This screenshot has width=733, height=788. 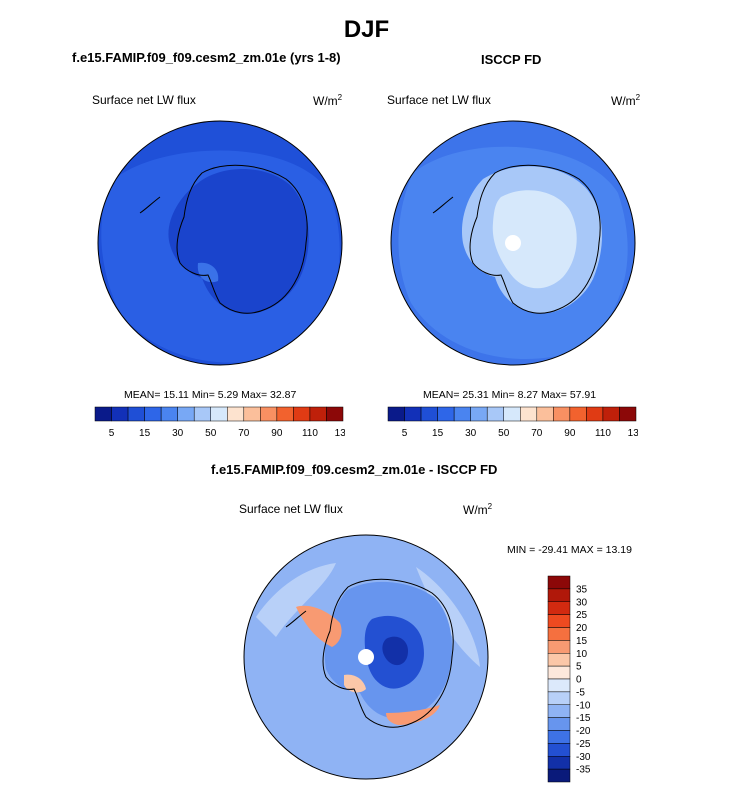 What do you see at coordinates (490, 506) in the screenshot?
I see `diff-unit-exponent: 2` at bounding box center [490, 506].